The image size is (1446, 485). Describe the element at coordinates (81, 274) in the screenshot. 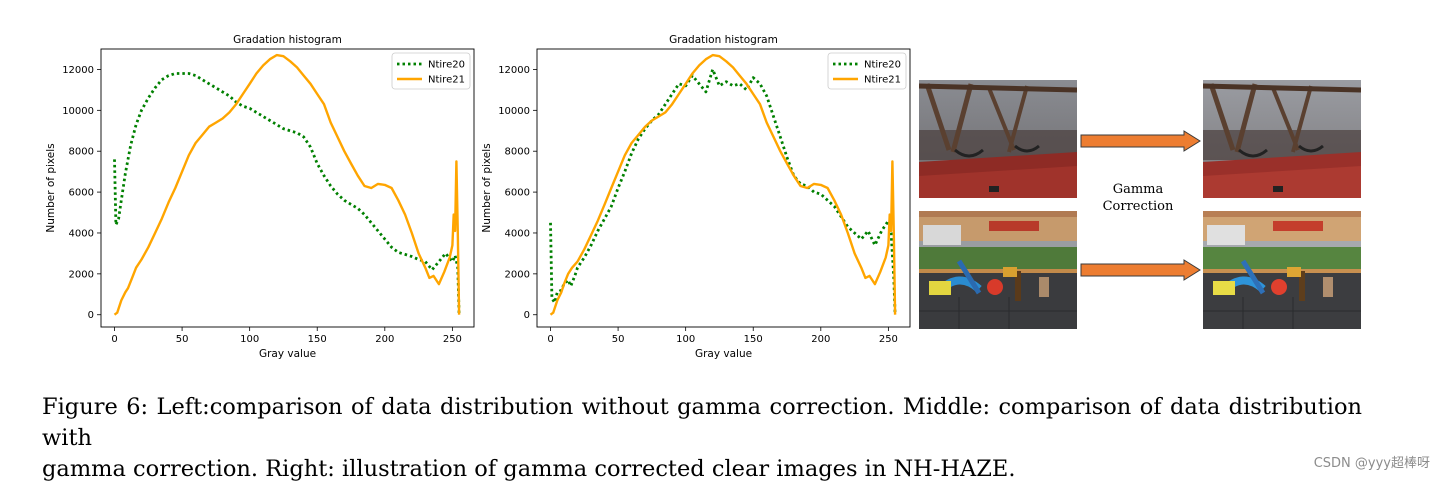

I see `chart-0-ytick-label: 2000` at that location.